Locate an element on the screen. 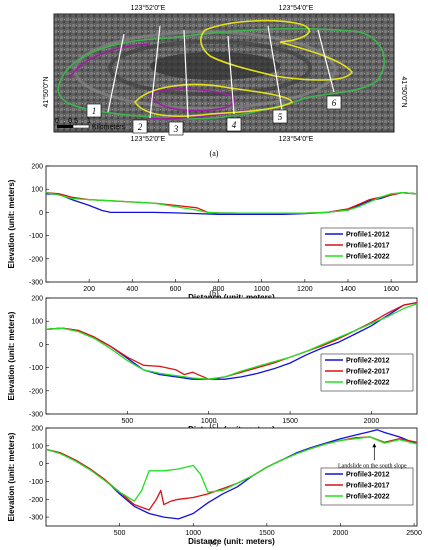 This screenshot has width=428, height=550. legend: Profile1-2012 Profile1-2017 Profile1-2022 is located at coordinates (367, 246).